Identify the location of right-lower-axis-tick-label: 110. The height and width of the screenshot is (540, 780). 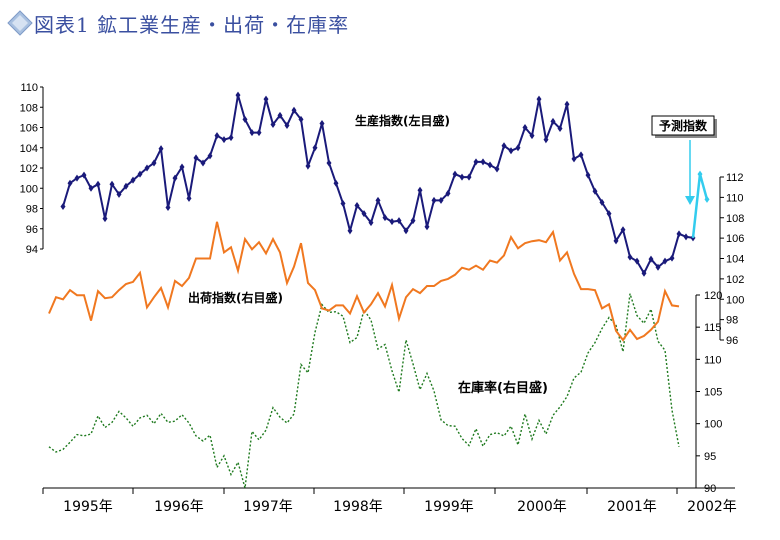
(713, 360).